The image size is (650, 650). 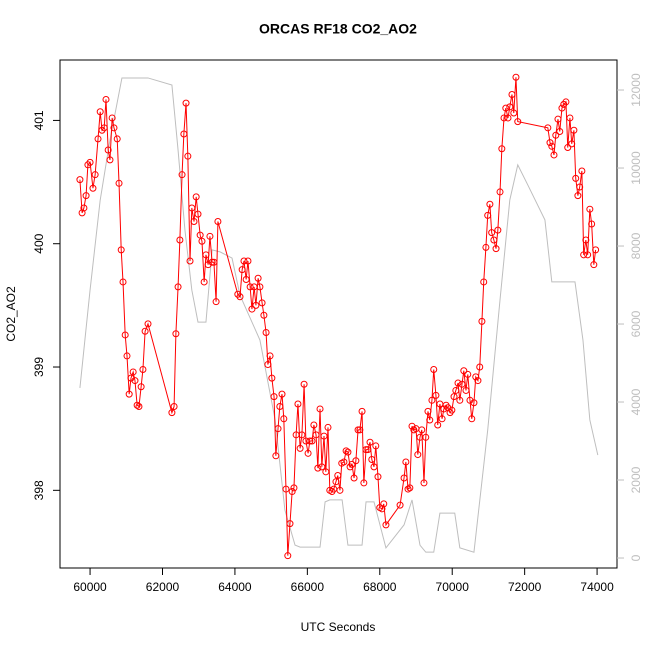 What do you see at coordinates (636, 168) in the screenshot?
I see `y2-tick-label: 10000` at bounding box center [636, 168].